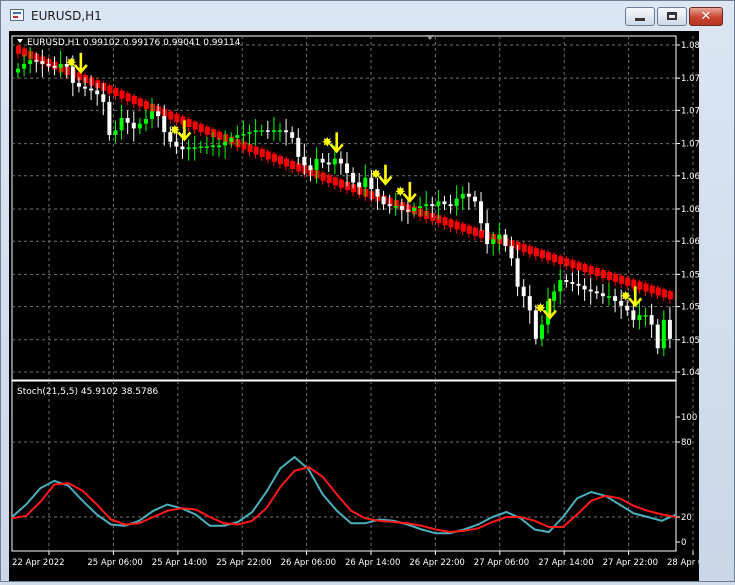 The image size is (735, 585). Describe the element at coordinates (501, 563) in the screenshot. I see `time-tick-label: 27 Apr 06:00` at that location.